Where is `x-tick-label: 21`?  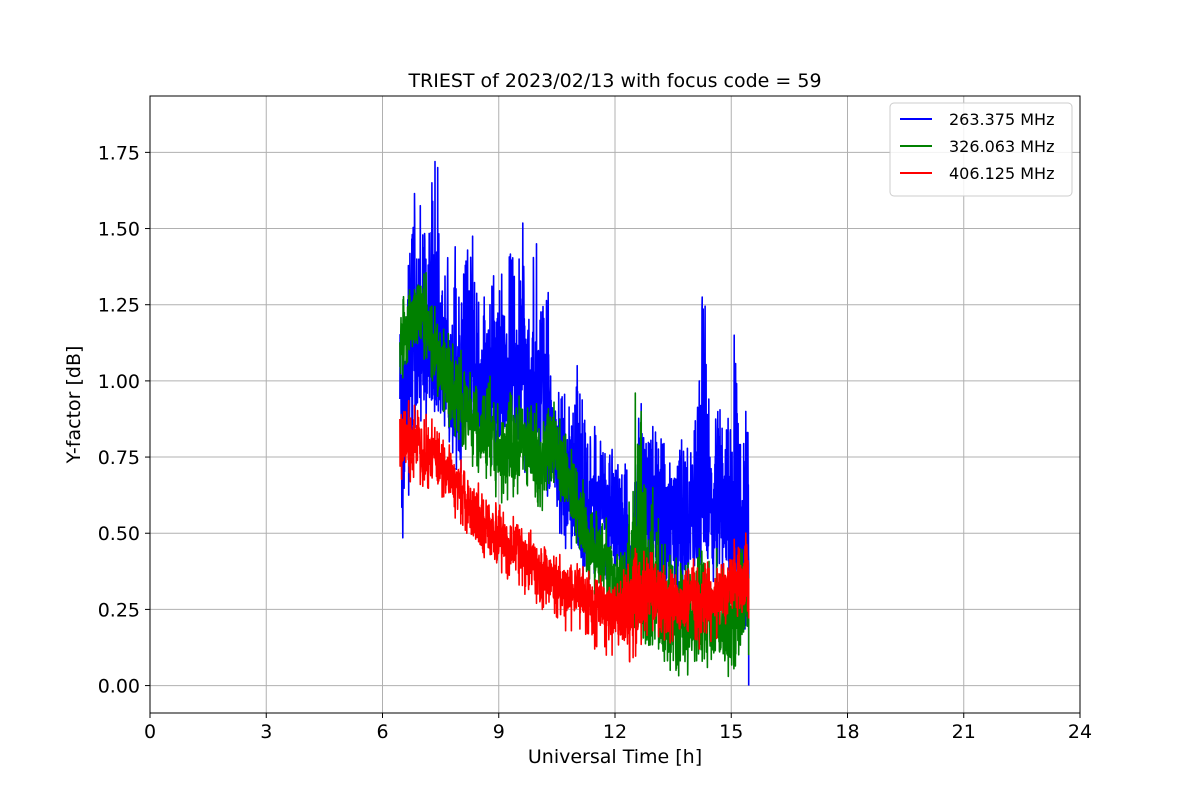 x-tick-label: 21 is located at coordinates (964, 732).